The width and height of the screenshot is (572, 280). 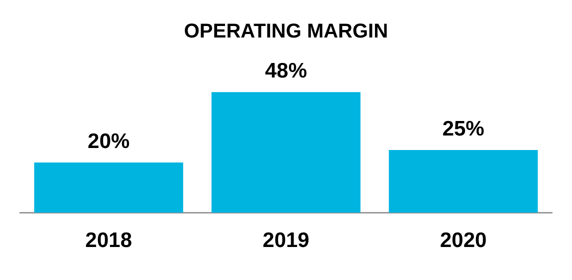 I want to click on x-tick-label: 2019, so click(x=286, y=240).